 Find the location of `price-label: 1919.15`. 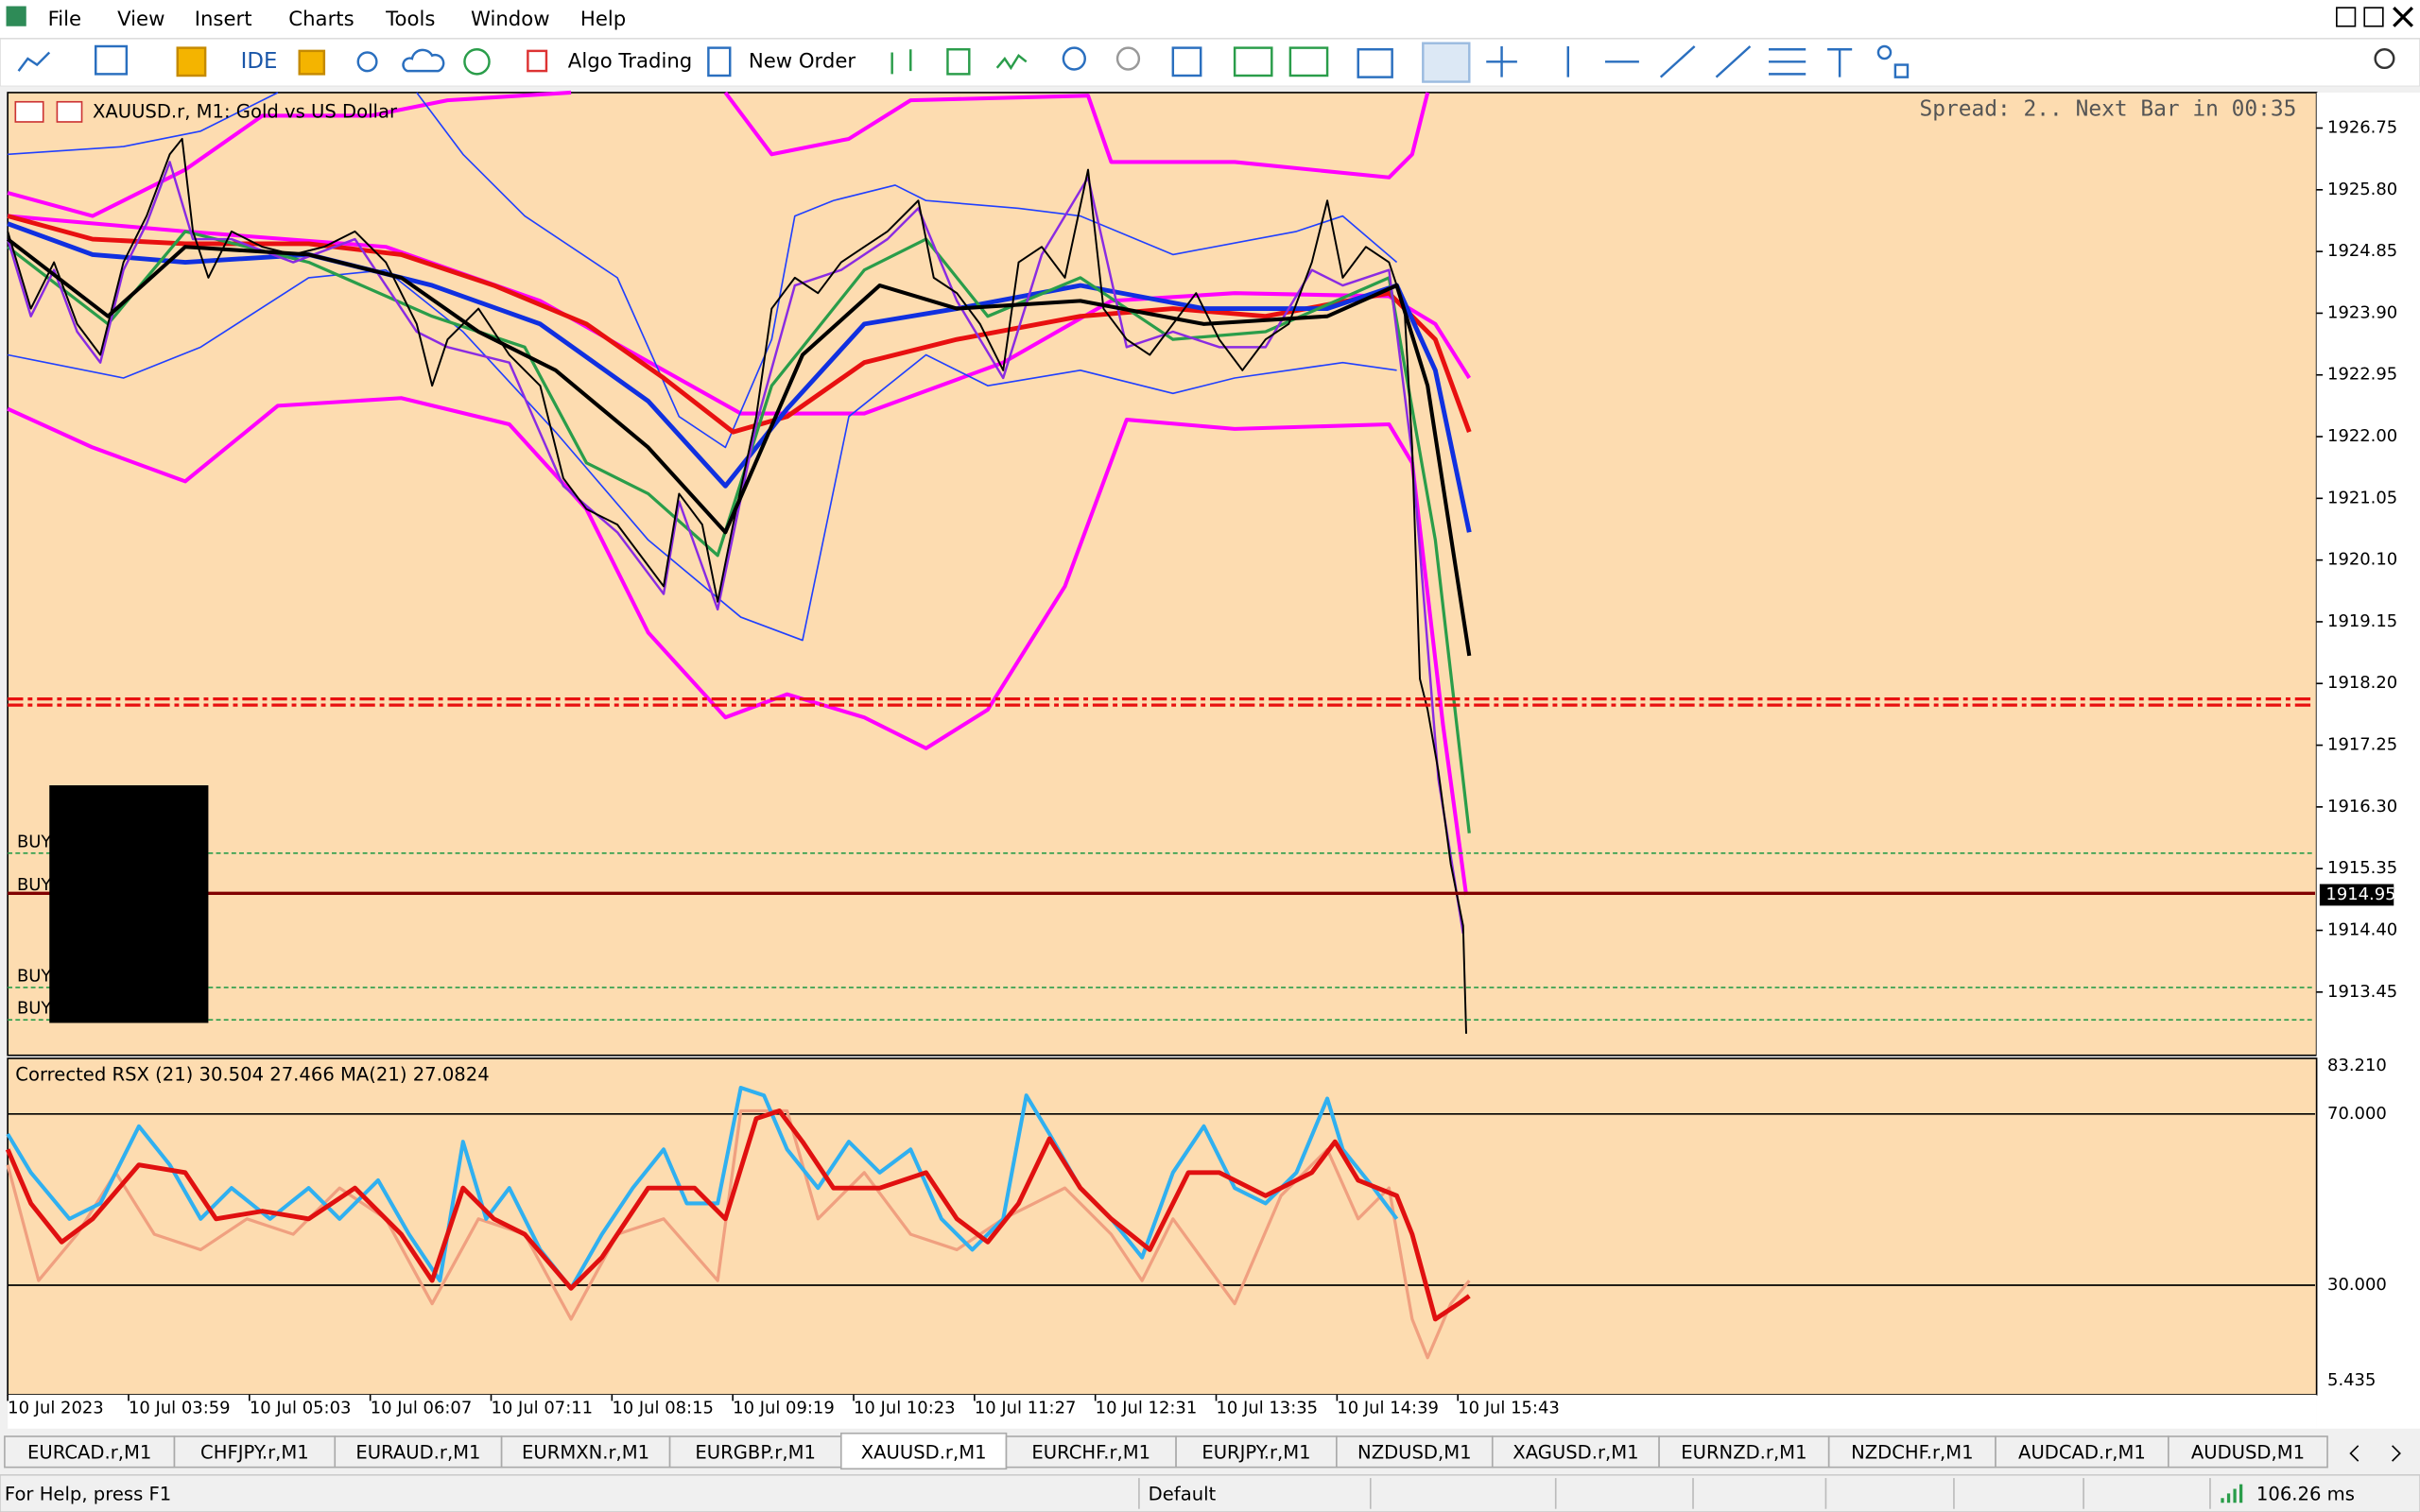

price-label: 1919.15 is located at coordinates (2362, 621).